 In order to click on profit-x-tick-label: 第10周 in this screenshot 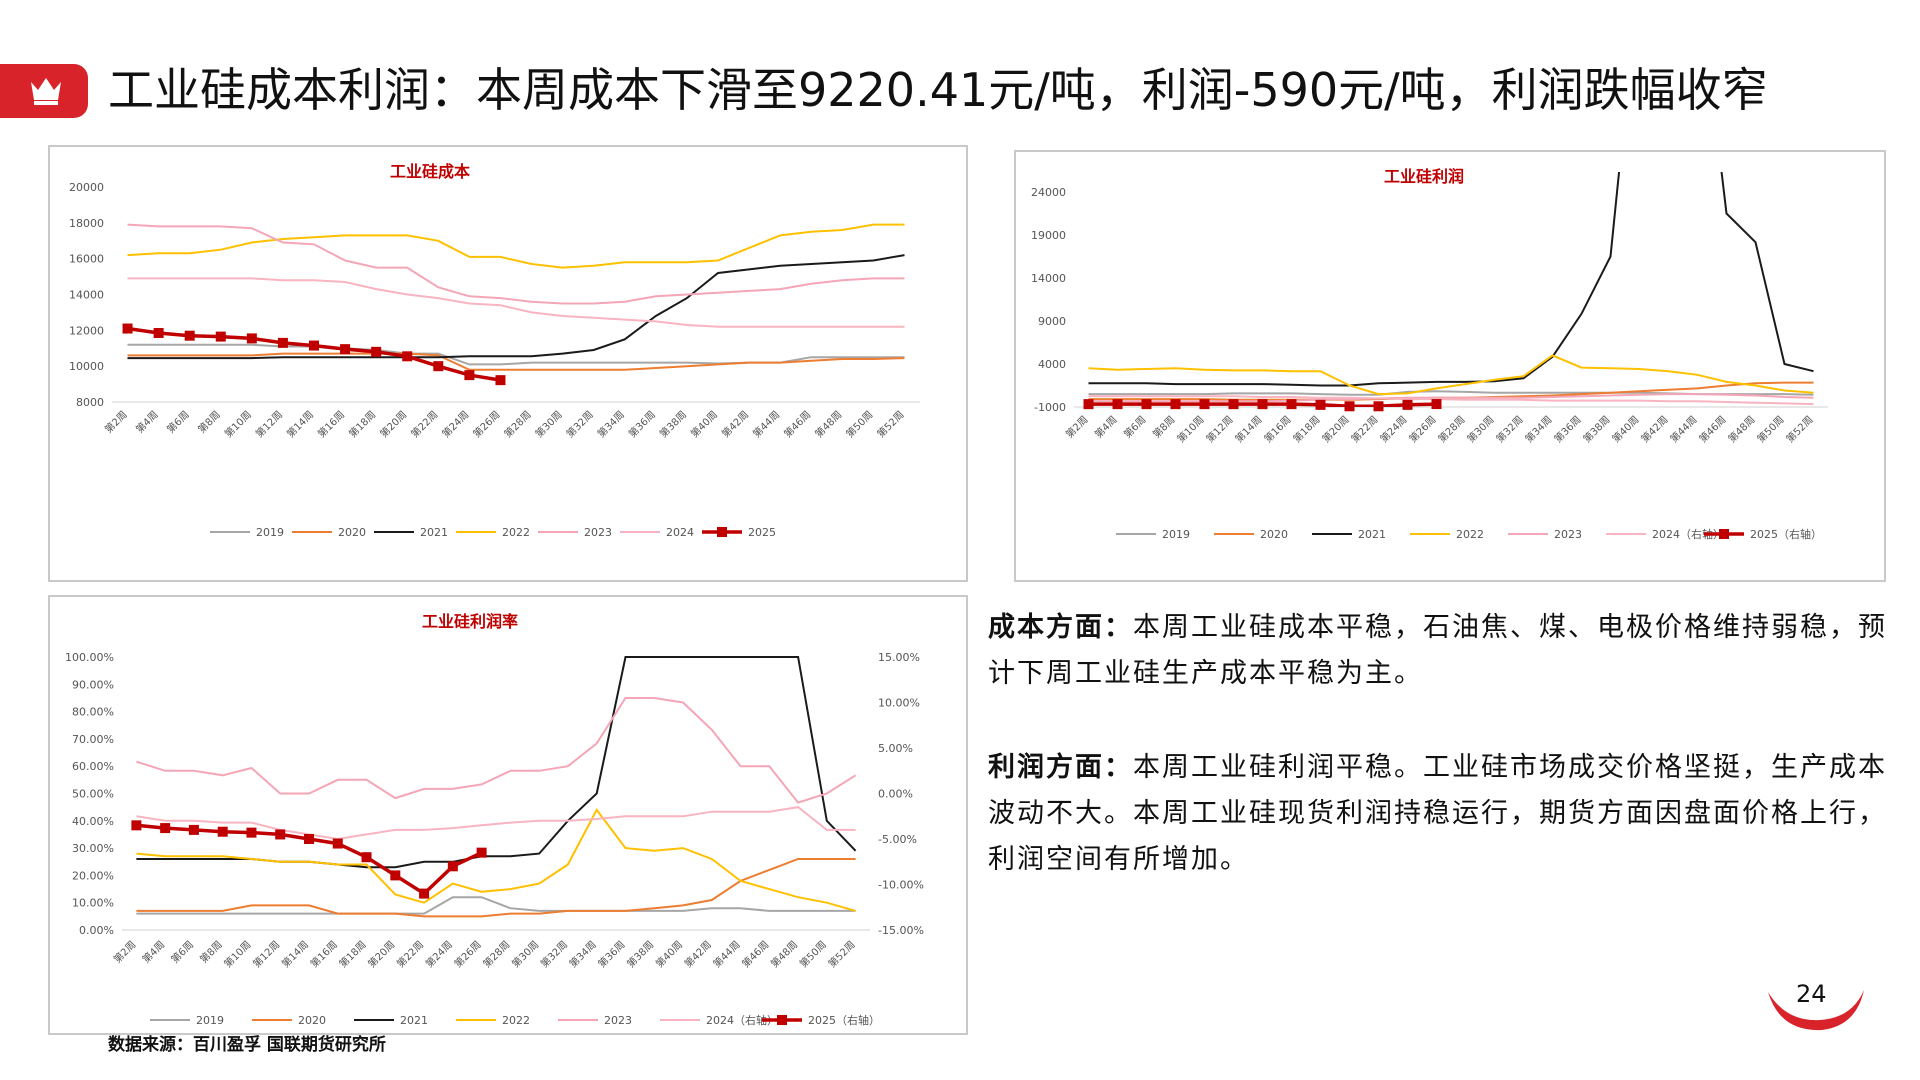, I will do `click(1190, 429)`.